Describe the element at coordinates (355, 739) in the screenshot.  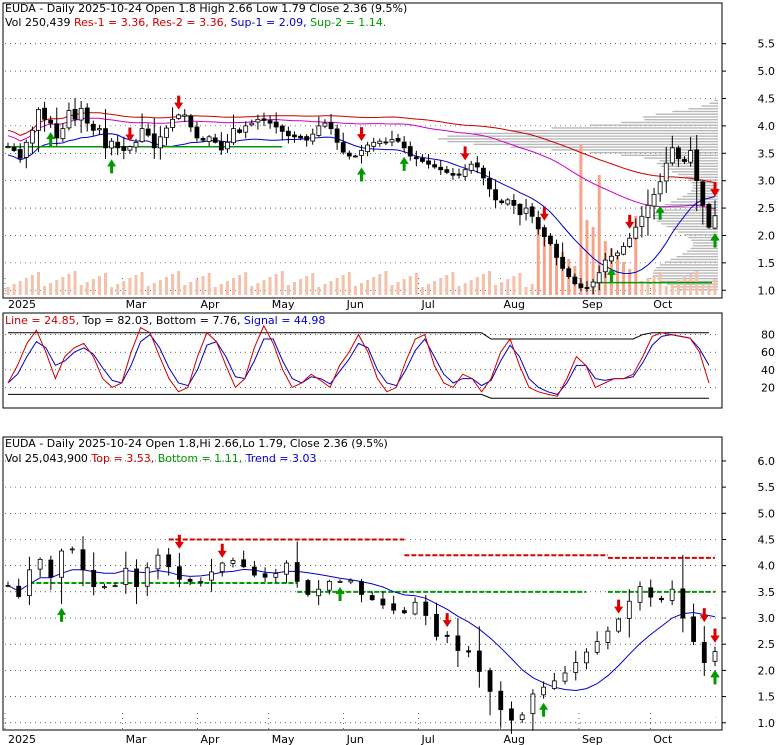
I see `x-tick-label: Jun` at that location.